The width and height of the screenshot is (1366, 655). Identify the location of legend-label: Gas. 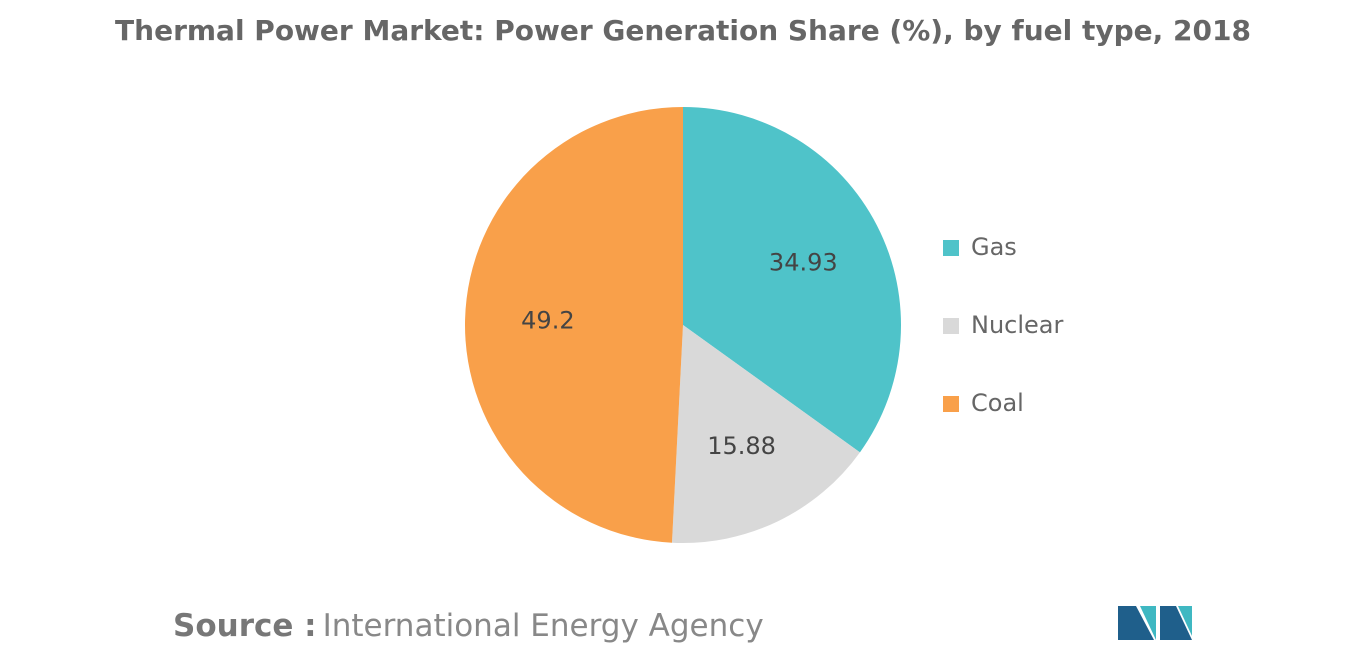
(994, 247).